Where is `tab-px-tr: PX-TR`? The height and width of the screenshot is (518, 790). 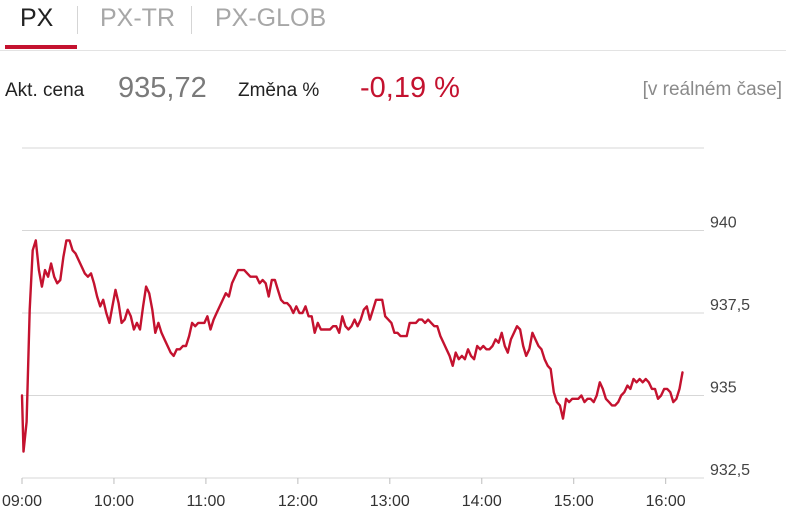
tab-px-tr: PX-TR is located at coordinates (137, 18).